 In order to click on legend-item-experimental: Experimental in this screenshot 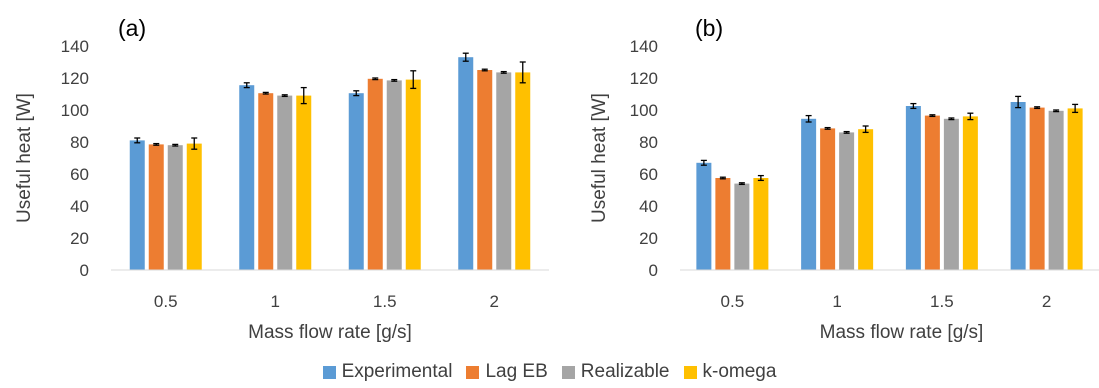, I will do `click(387, 372)`.